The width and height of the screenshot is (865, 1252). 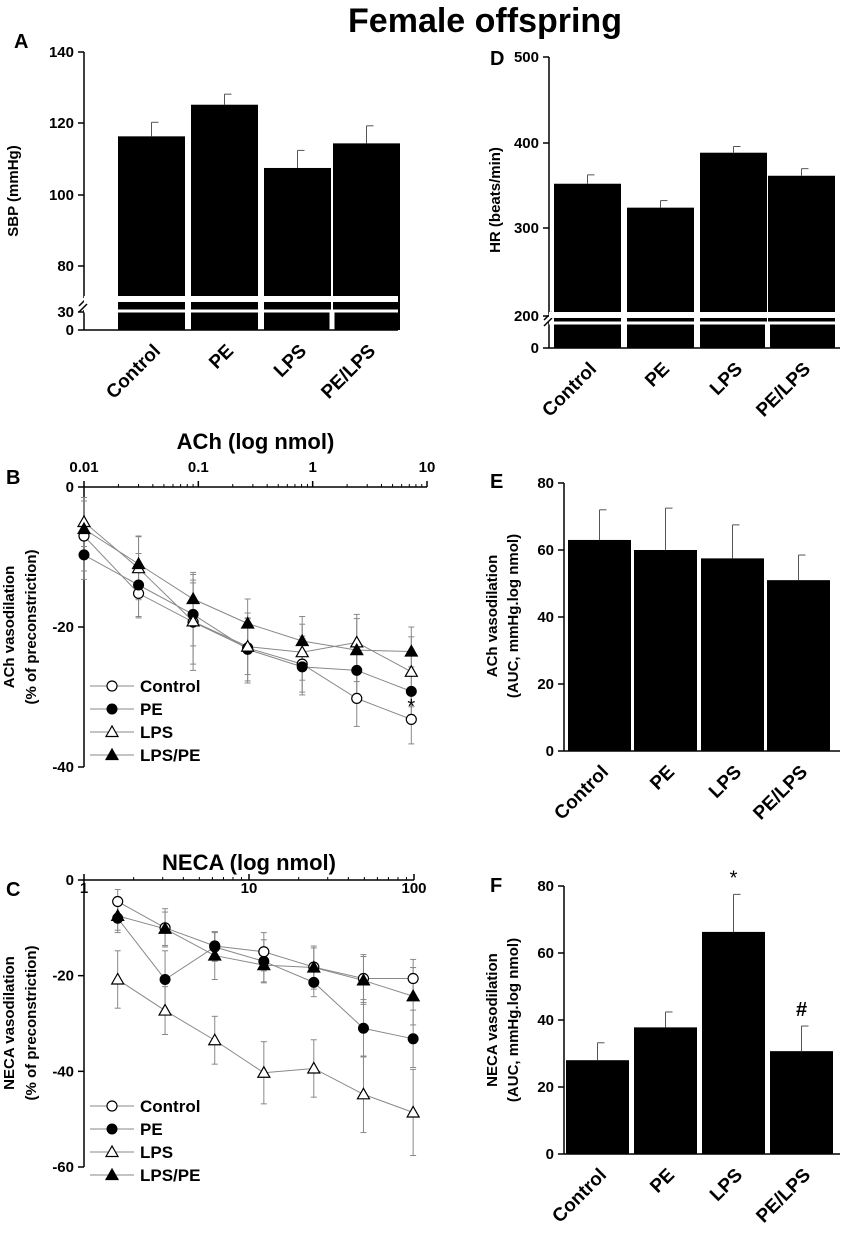 I want to click on panel-letter-e: E, so click(x=496, y=482).